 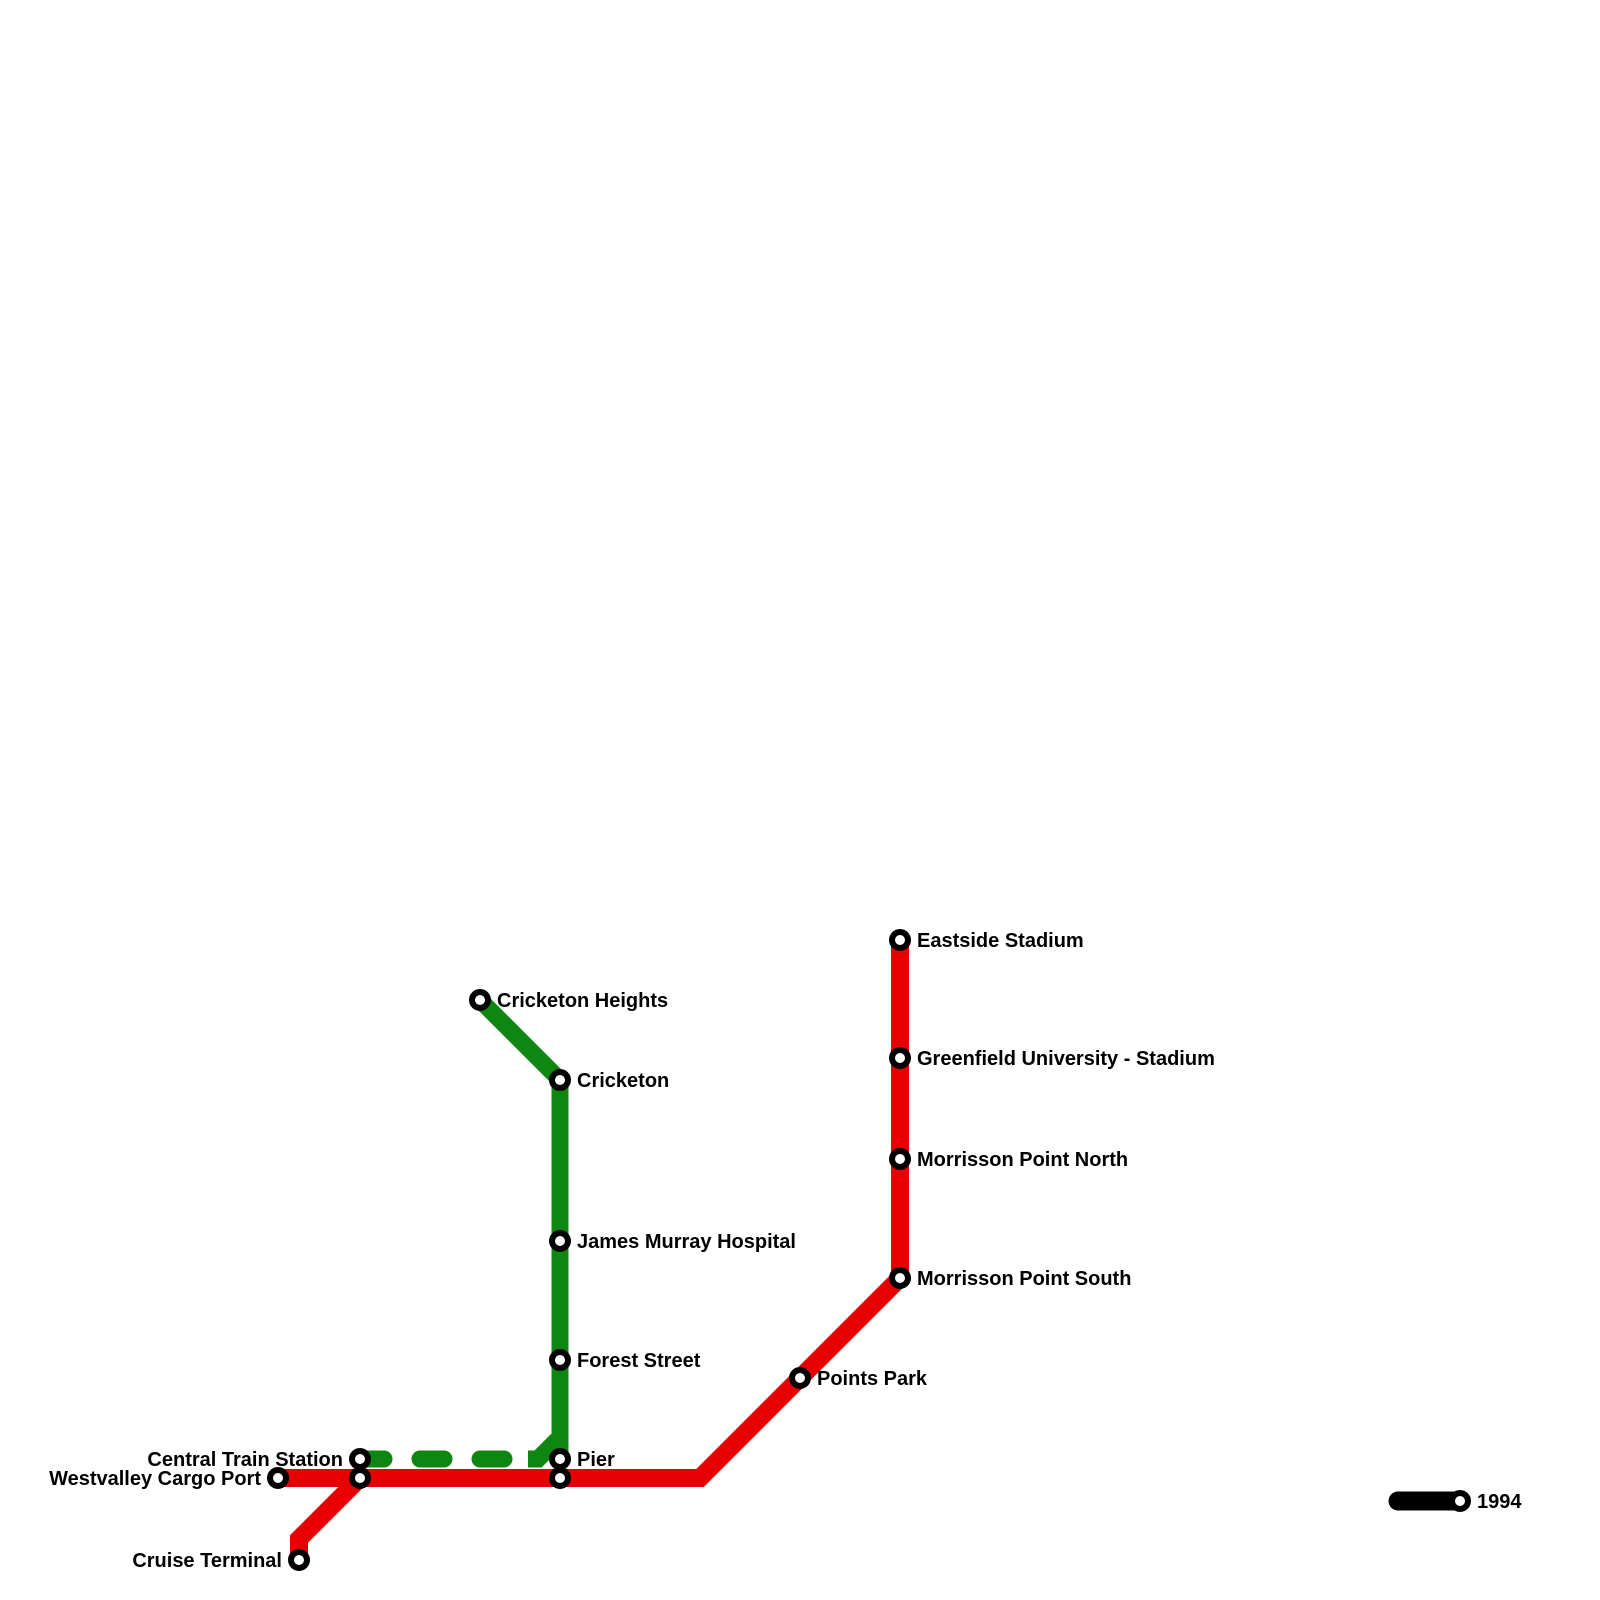 What do you see at coordinates (900, 1159) in the screenshot?
I see `station-marker-morrisson-point-north` at bounding box center [900, 1159].